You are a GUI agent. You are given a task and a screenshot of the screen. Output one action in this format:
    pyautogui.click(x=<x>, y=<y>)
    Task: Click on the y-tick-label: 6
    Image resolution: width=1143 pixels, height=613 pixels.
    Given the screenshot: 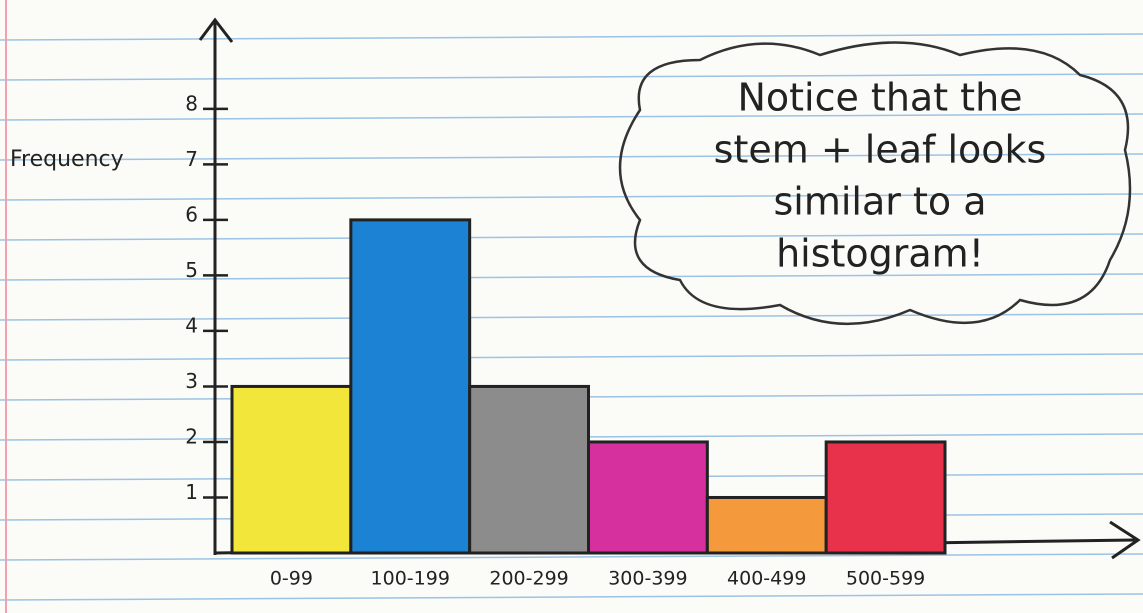 What is the action you would take?
    pyautogui.click(x=191, y=214)
    